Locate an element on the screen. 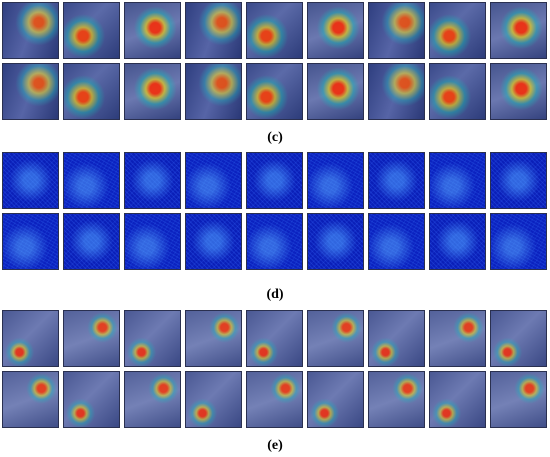  caption-c: (c) is located at coordinates (275, 137).